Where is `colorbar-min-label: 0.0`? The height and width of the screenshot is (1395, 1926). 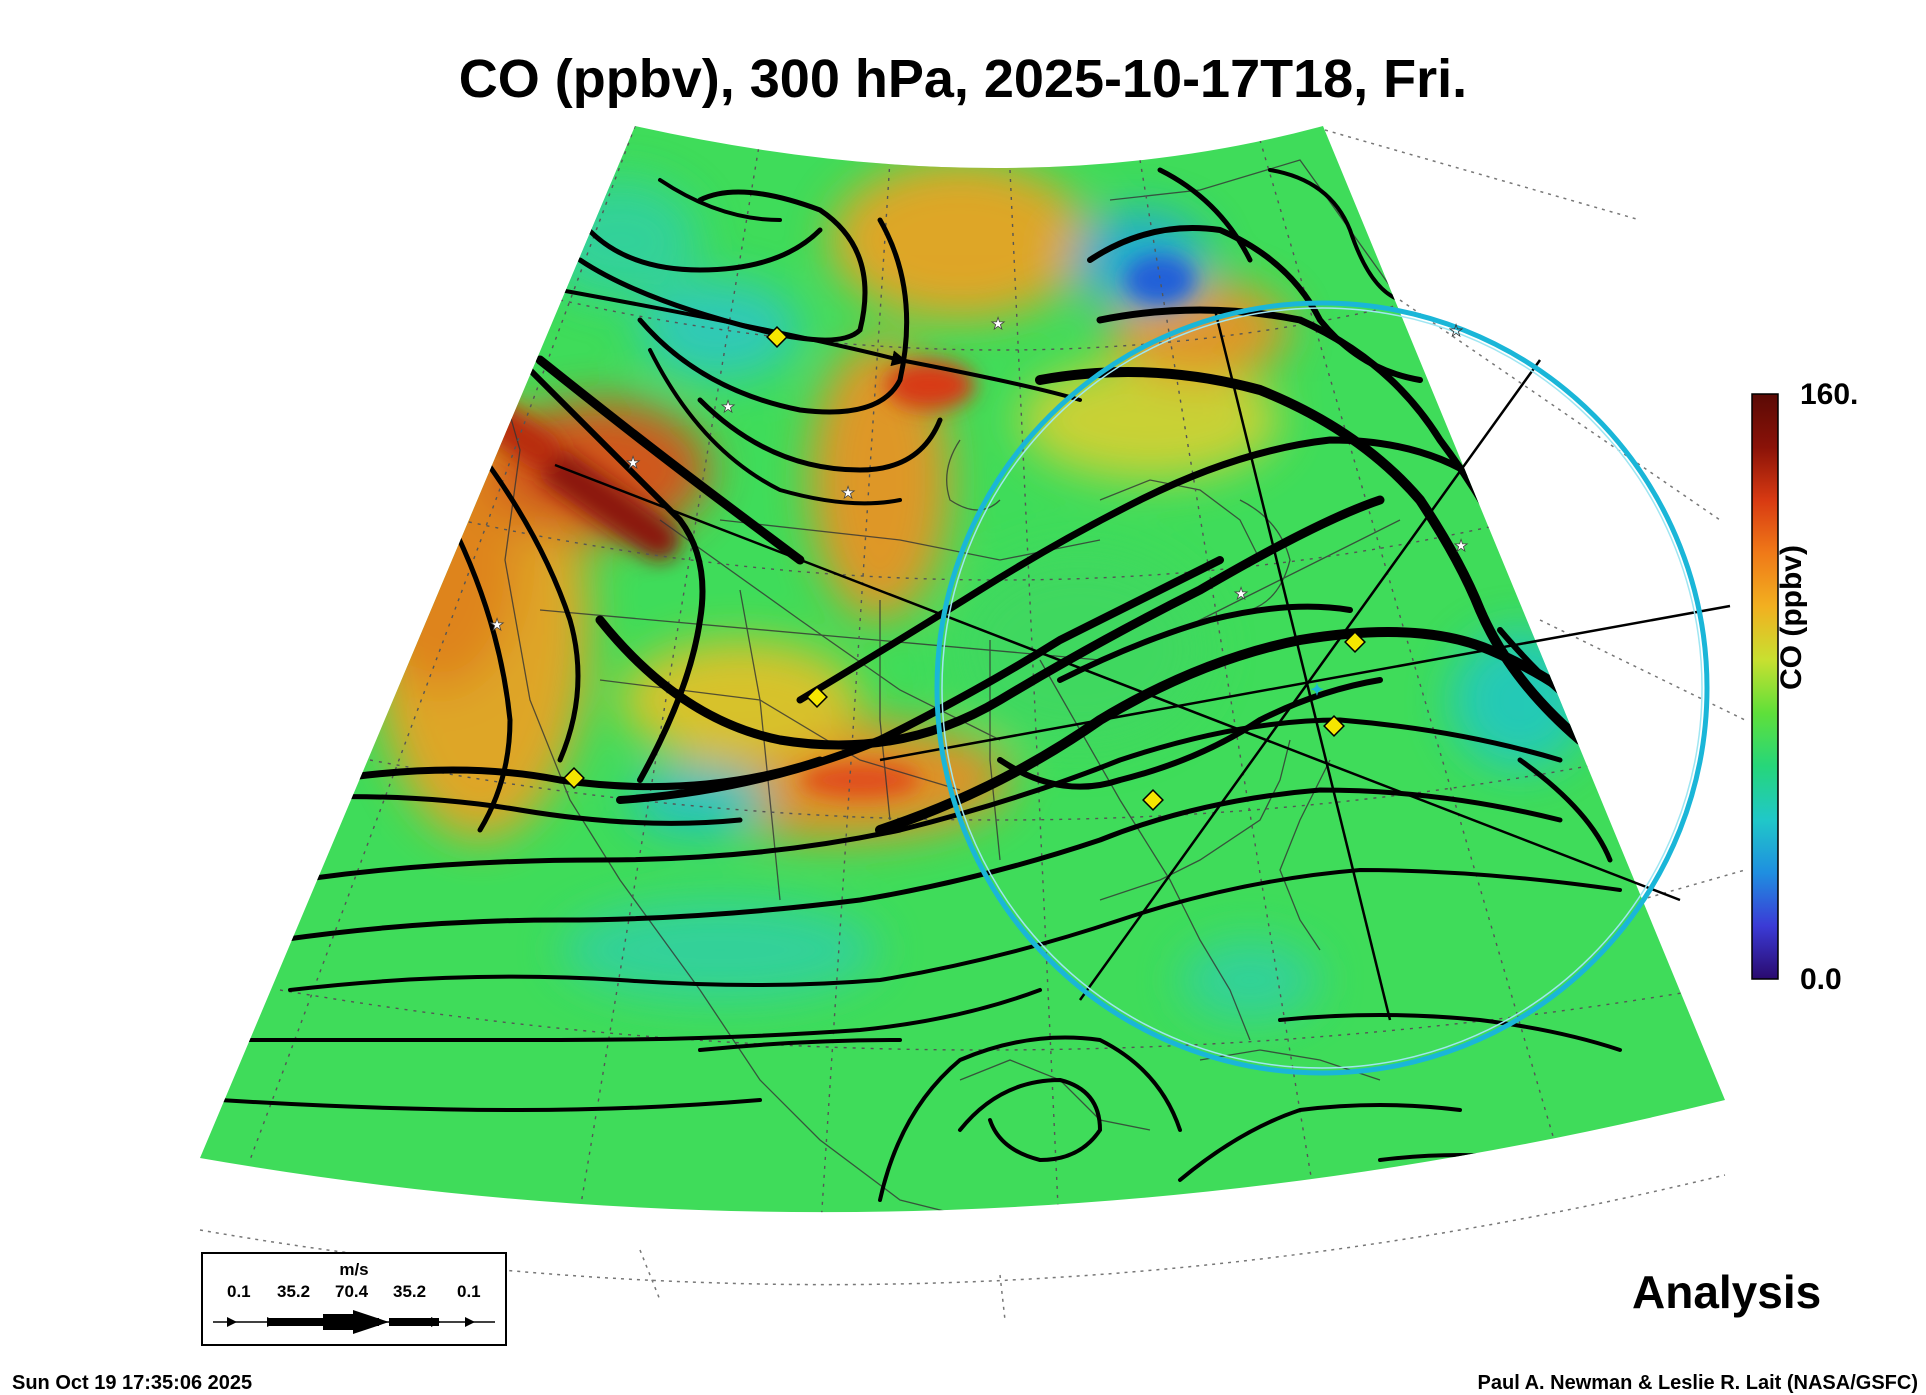
colorbar-min-label: 0.0 is located at coordinates (1821, 979).